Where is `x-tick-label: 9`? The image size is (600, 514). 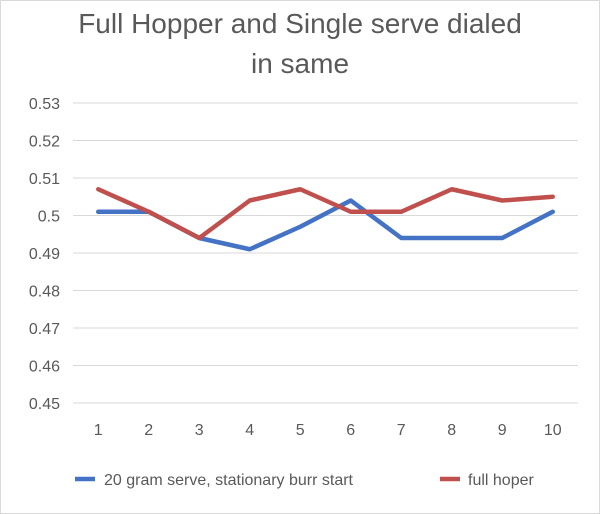 x-tick-label: 9 is located at coordinates (502, 430).